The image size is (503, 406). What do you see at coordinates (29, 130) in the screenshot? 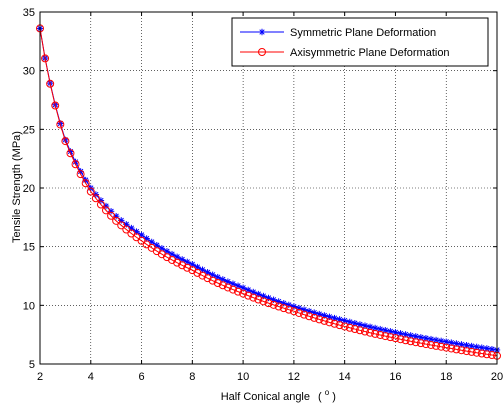
I see `y-tick-label: 25` at bounding box center [29, 130].